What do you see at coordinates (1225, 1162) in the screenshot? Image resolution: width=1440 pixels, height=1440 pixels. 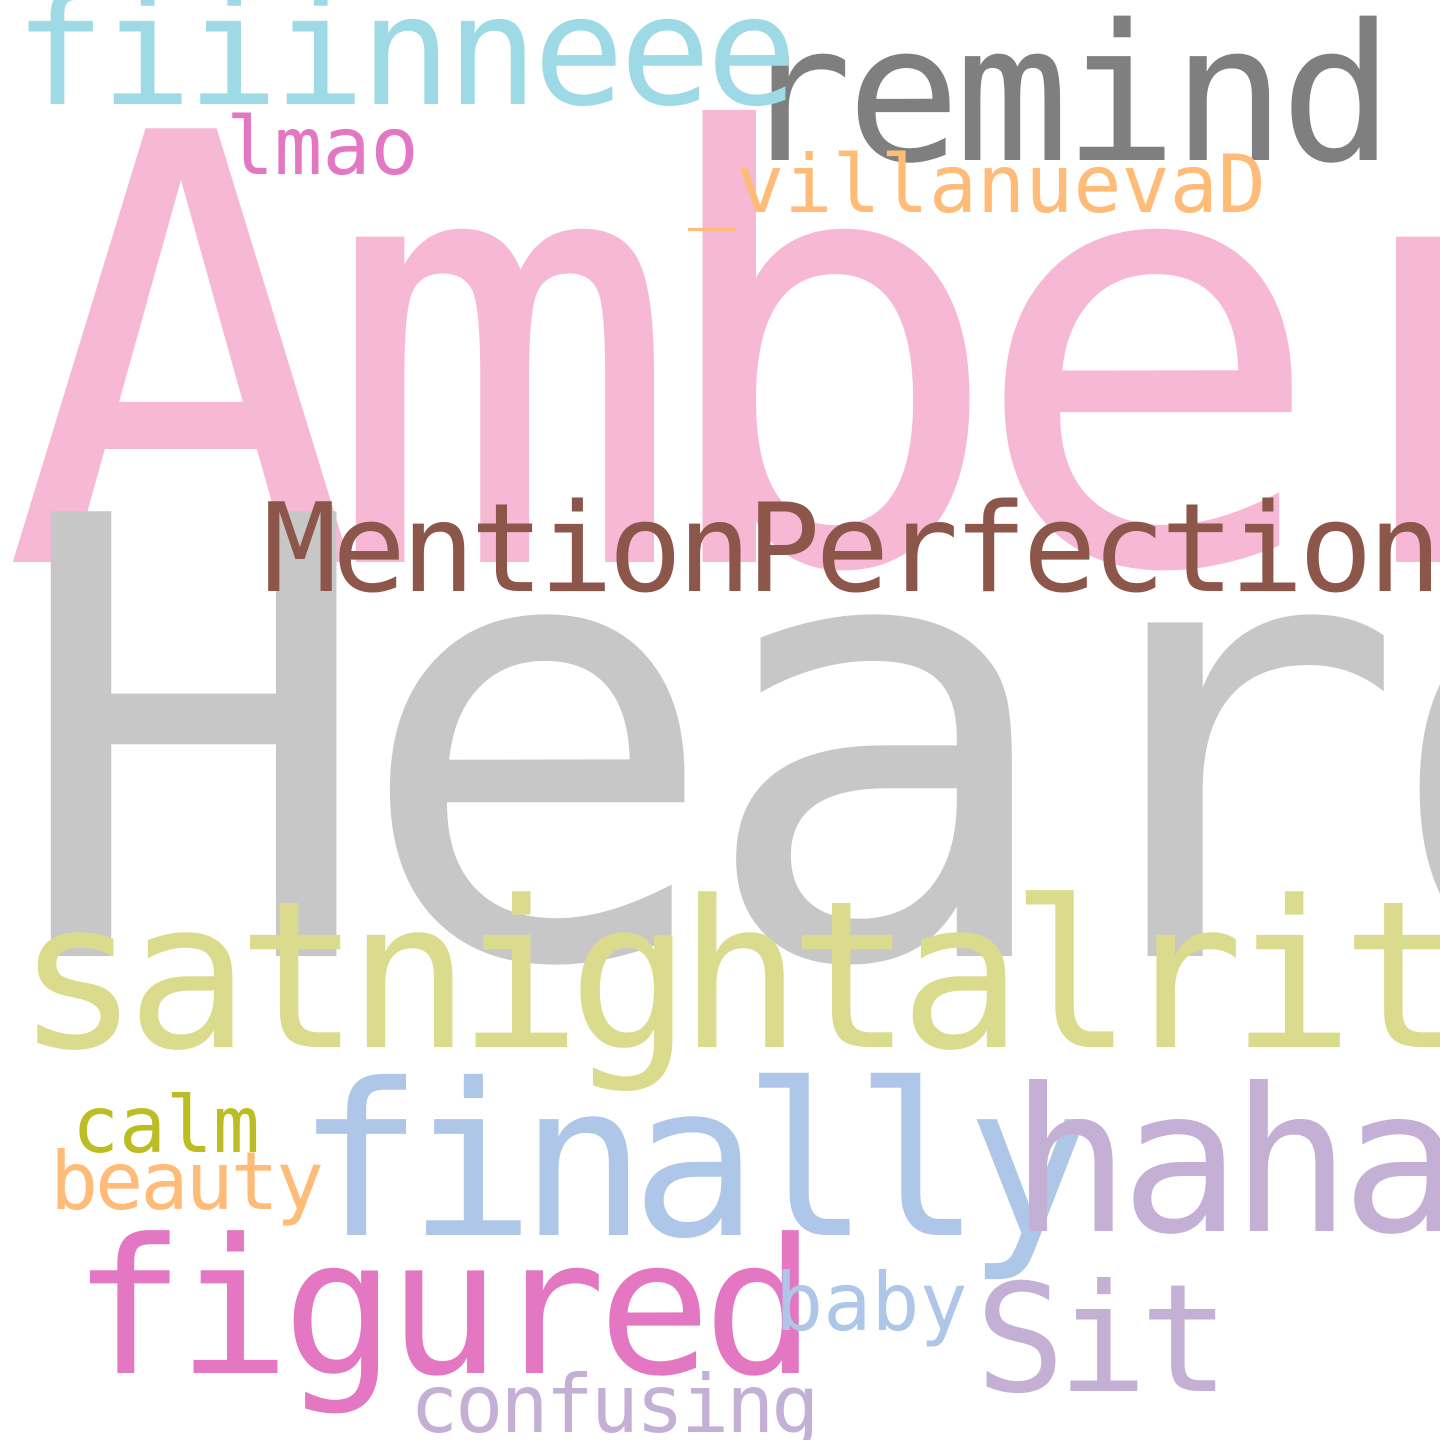 I see `word-haha: haha` at bounding box center [1225, 1162].